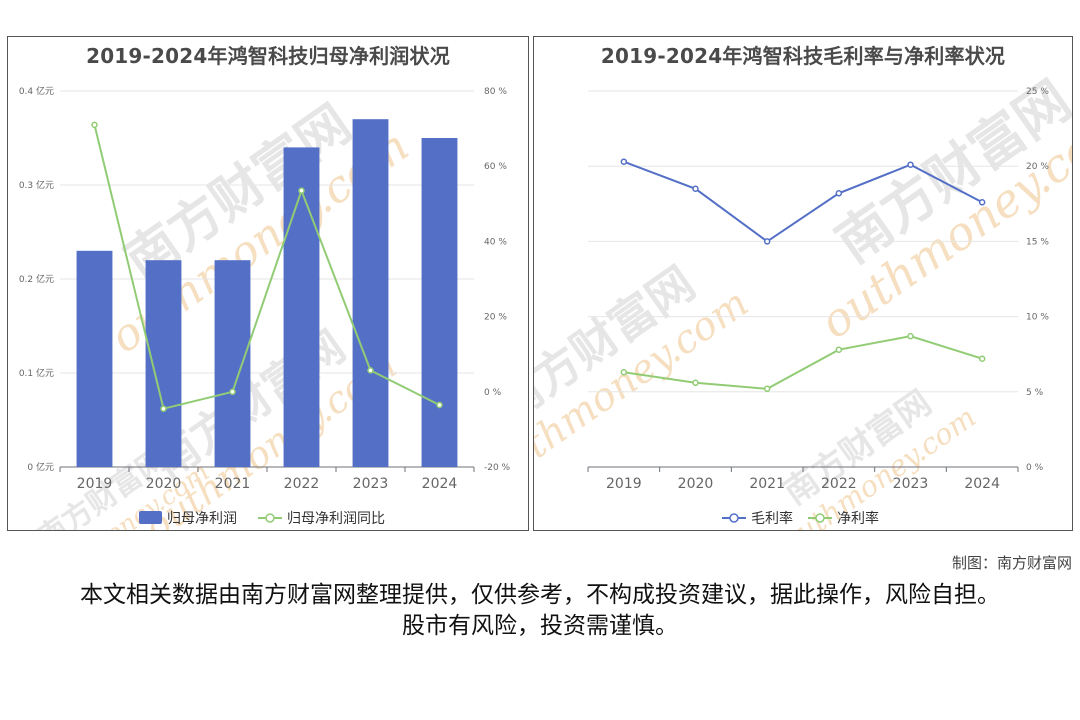  Describe the element at coordinates (982, 358) in the screenshot. I see `point-net-margin-2024` at that location.